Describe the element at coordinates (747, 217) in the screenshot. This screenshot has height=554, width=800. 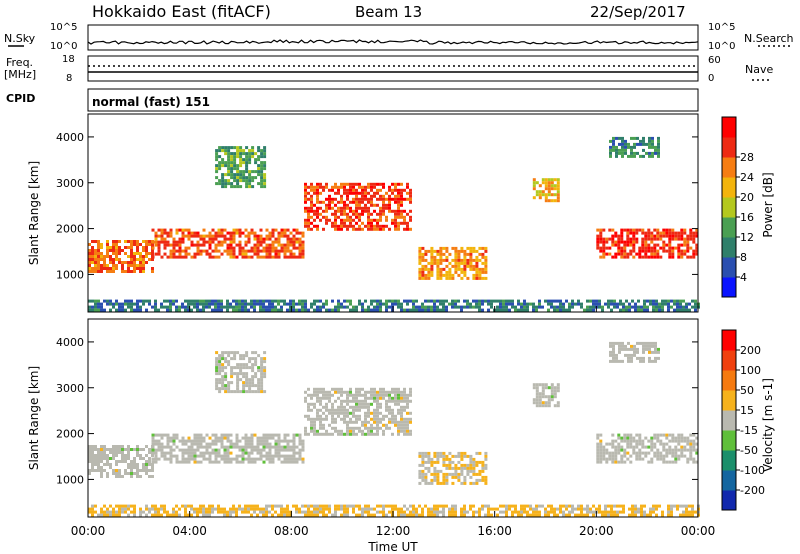
I see `power-colorbar-tick-label: 16` at that location.